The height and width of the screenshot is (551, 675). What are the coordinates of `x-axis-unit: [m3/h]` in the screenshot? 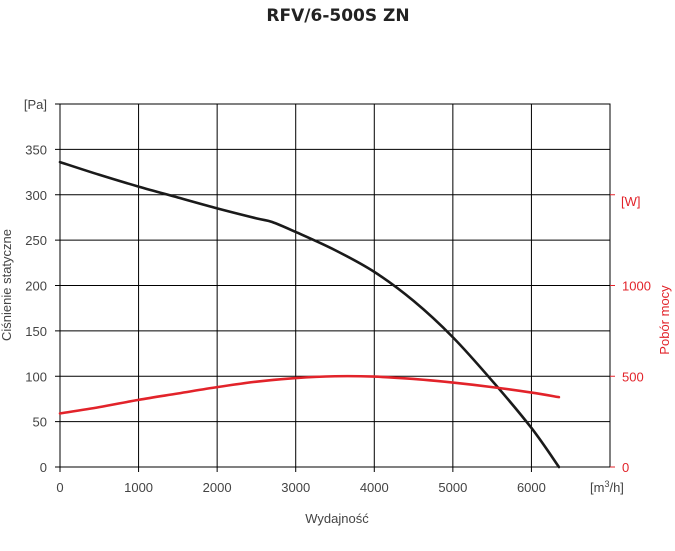 It's located at (607, 487).